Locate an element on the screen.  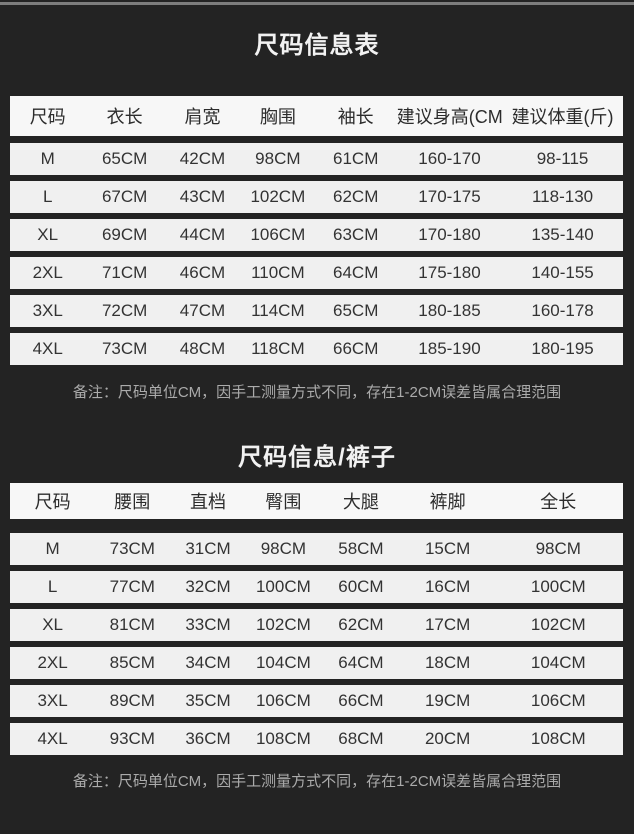
table-cell: 42CM is located at coordinates (202, 158).